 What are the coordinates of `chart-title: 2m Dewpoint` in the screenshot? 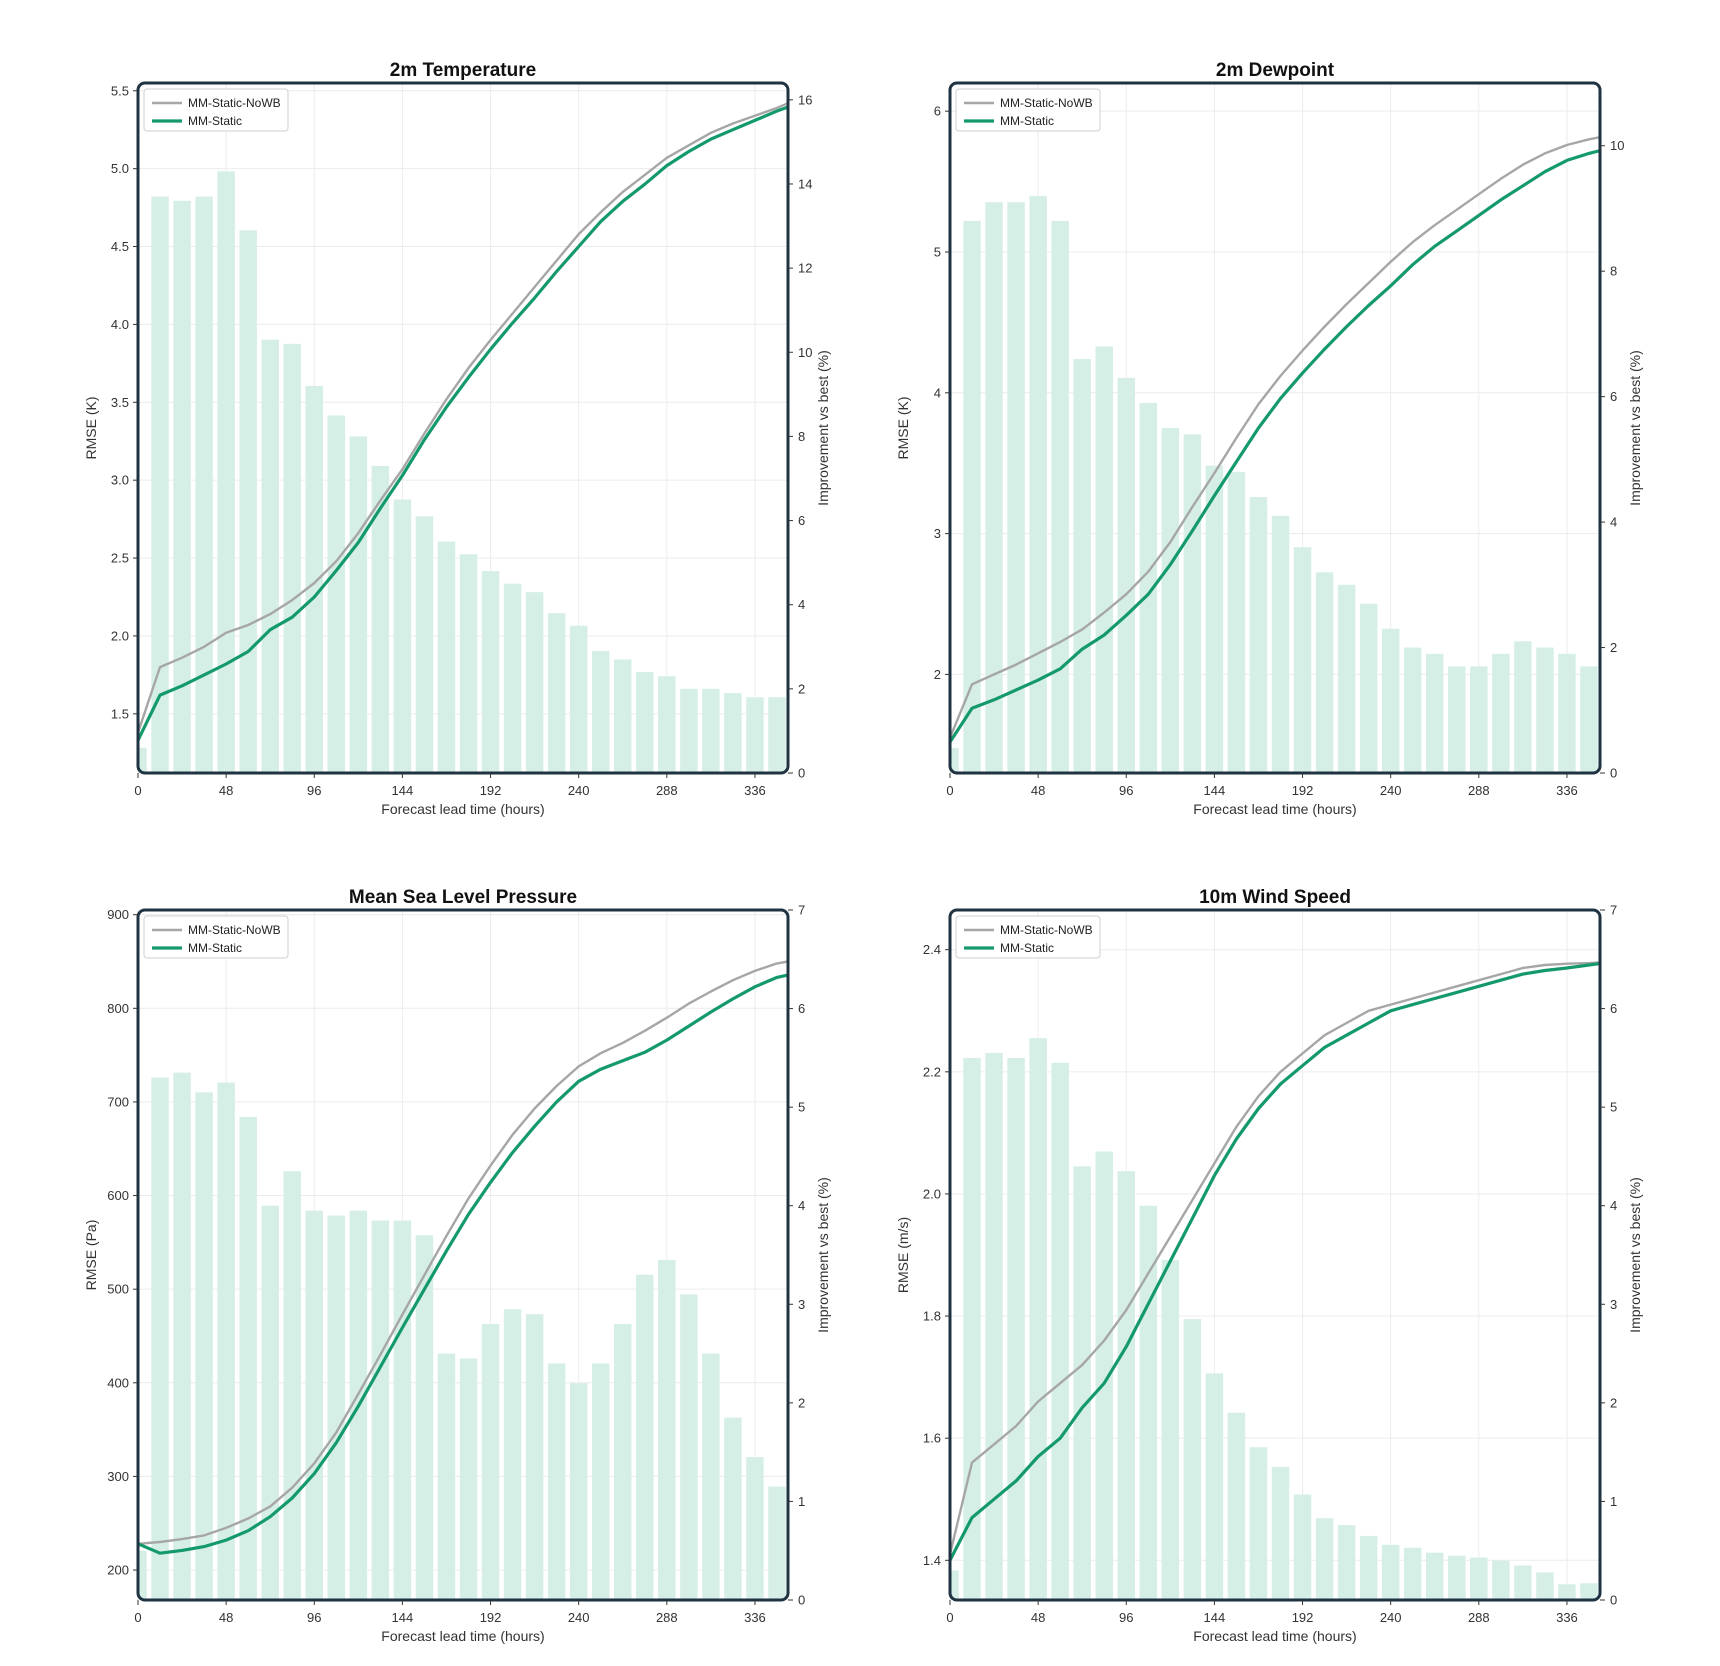 It's located at (1275, 70).